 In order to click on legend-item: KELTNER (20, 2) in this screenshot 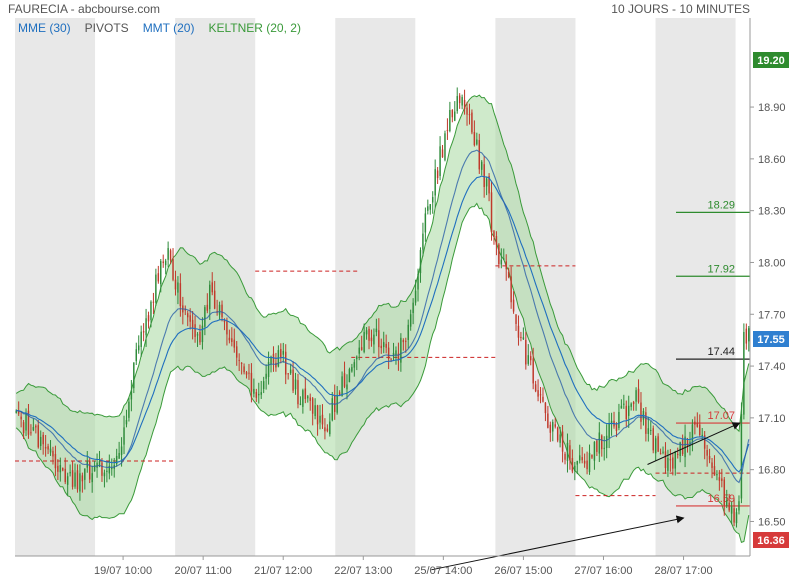, I will do `click(254, 28)`.